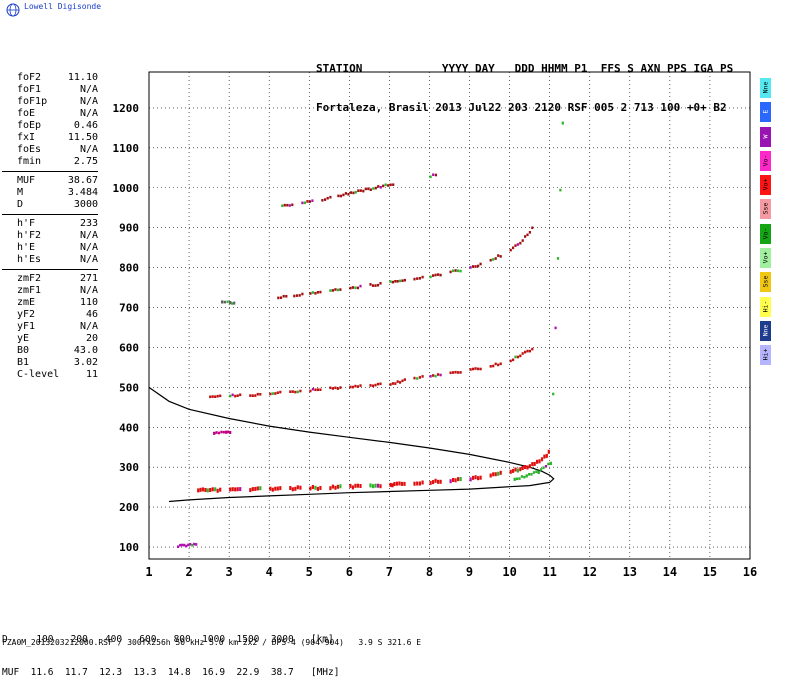  I want to click on param-name: yF1, so click(26, 326).